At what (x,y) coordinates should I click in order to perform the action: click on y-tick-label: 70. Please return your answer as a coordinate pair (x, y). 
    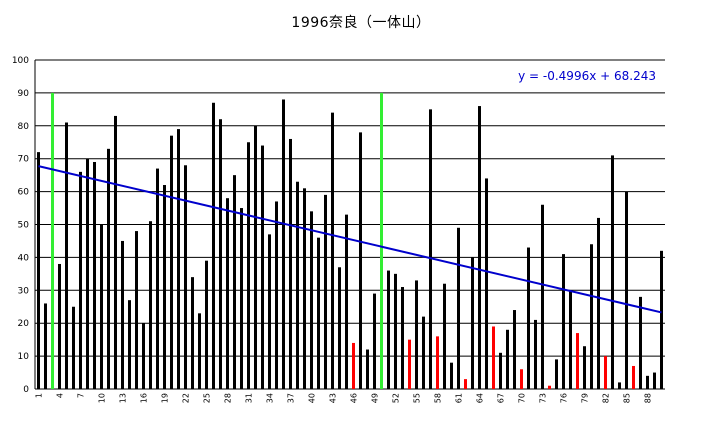
    Looking at the image, I should click on (24, 160).